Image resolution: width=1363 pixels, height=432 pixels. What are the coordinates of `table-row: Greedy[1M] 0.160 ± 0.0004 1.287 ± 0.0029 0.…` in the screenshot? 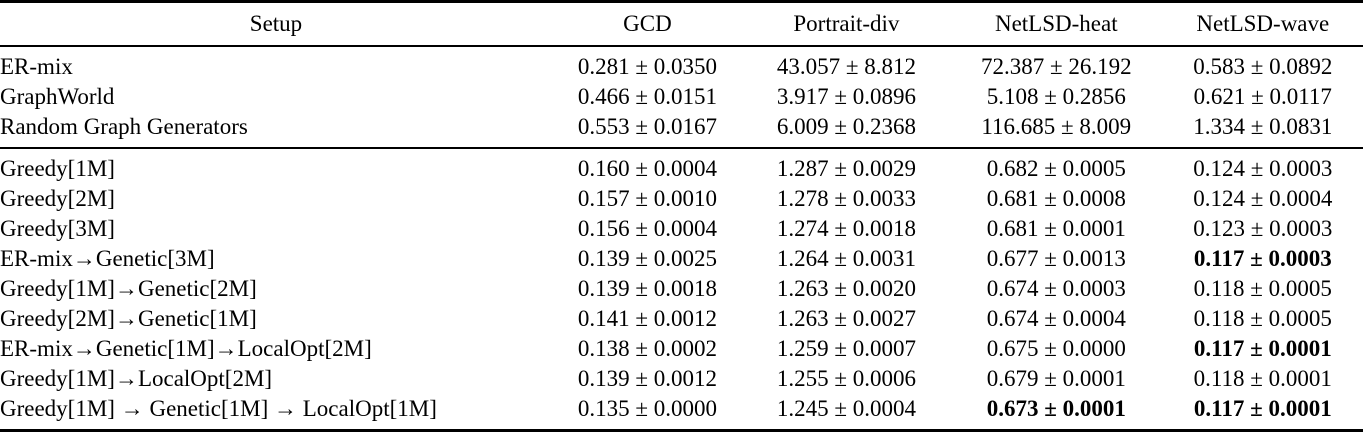 It's located at (681, 165).